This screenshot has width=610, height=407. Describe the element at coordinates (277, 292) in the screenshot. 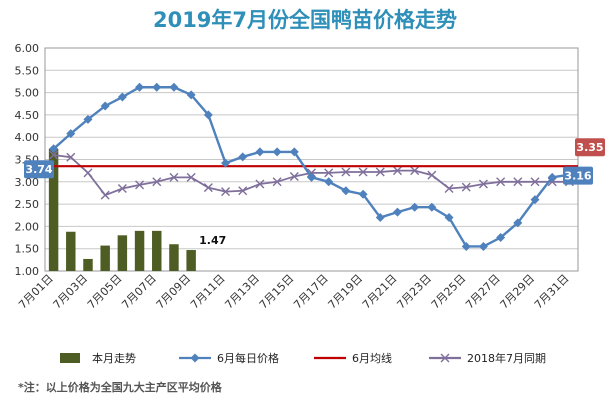

I see `x-tick-label: 7月15日` at that location.